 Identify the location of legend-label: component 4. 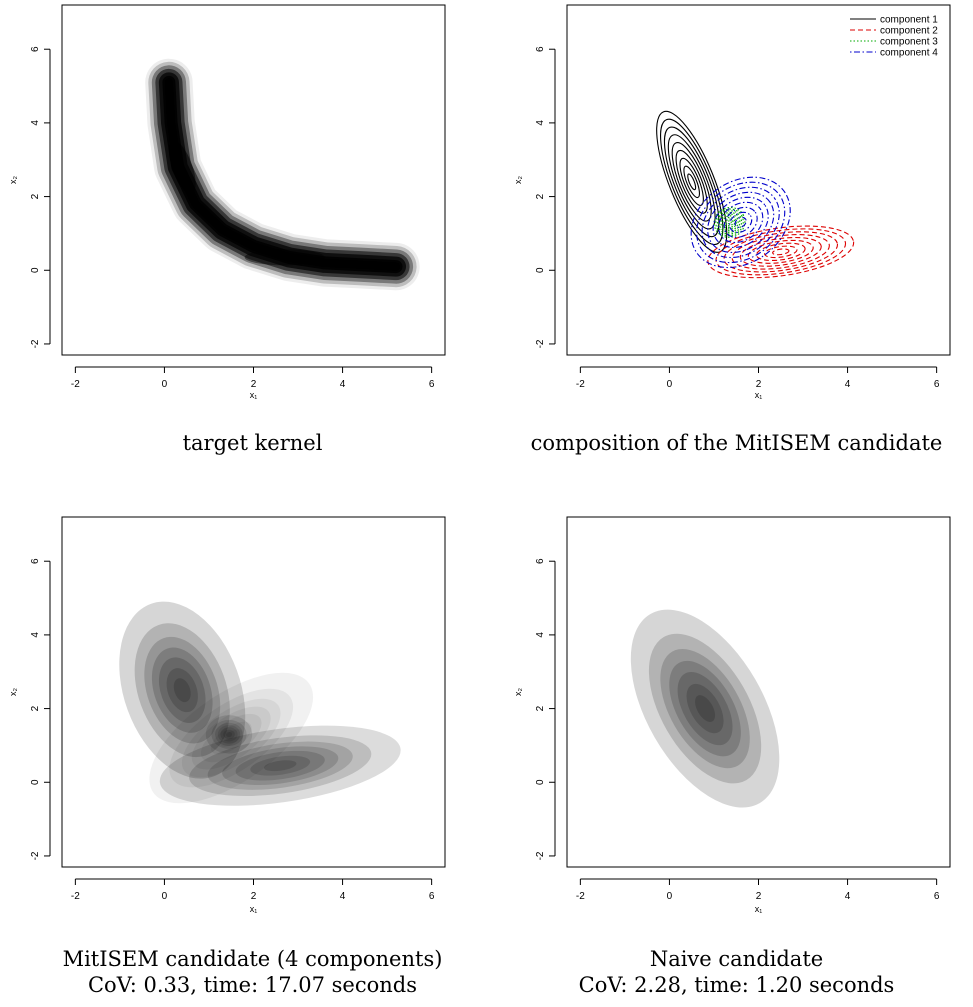
(909, 53).